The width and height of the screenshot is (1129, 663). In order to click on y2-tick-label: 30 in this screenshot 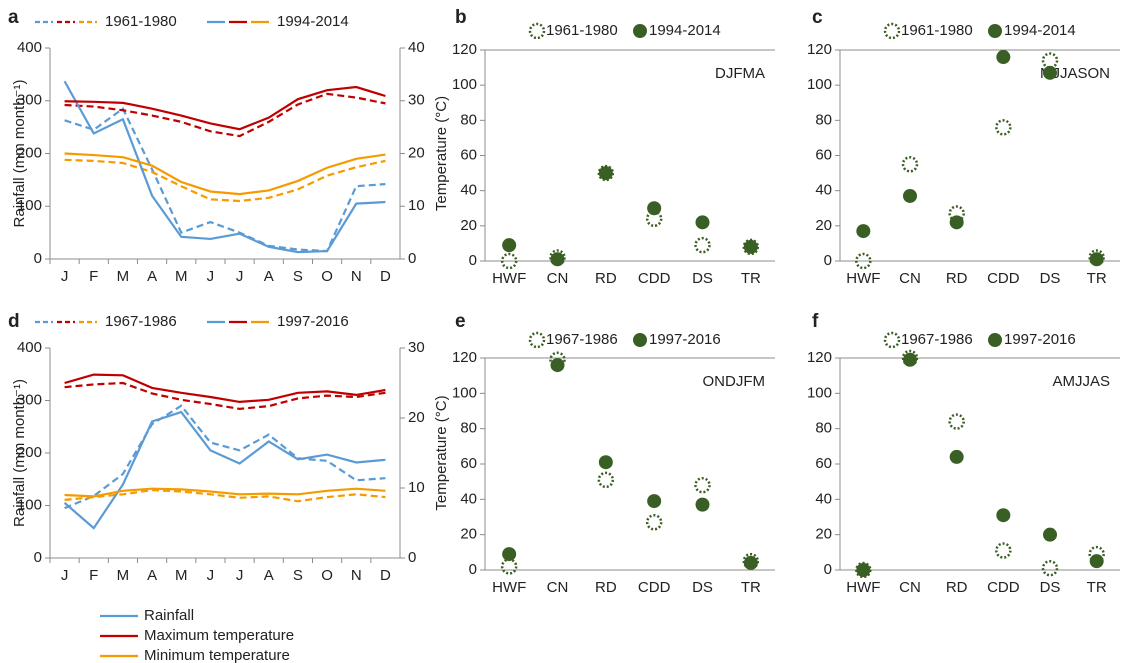, I will do `click(416, 100)`.